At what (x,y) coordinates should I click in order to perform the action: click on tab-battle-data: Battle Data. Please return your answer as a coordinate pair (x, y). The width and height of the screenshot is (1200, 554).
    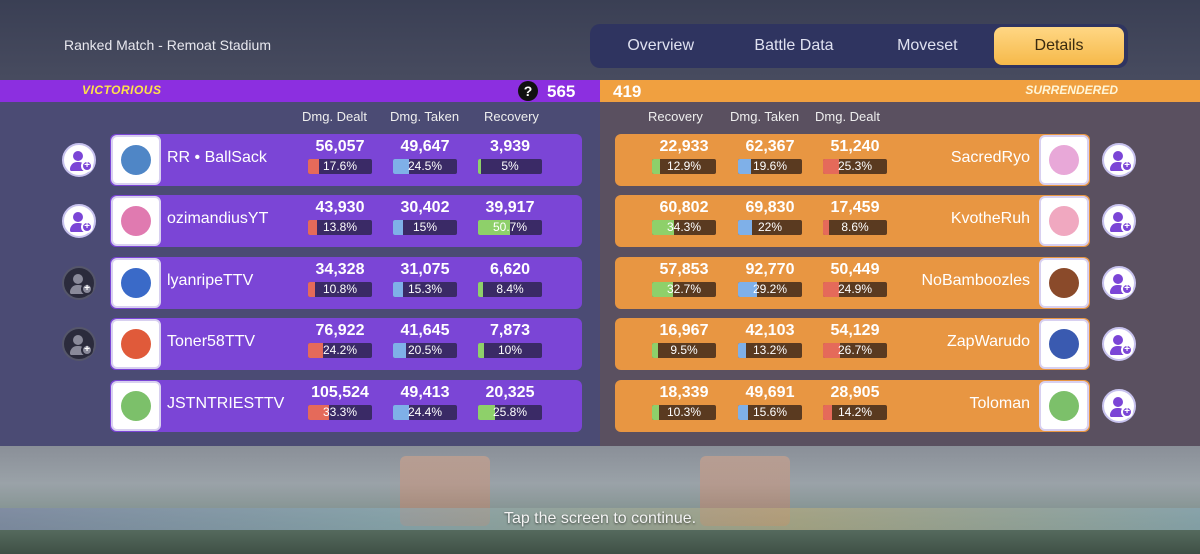
    Looking at the image, I should click on (794, 45).